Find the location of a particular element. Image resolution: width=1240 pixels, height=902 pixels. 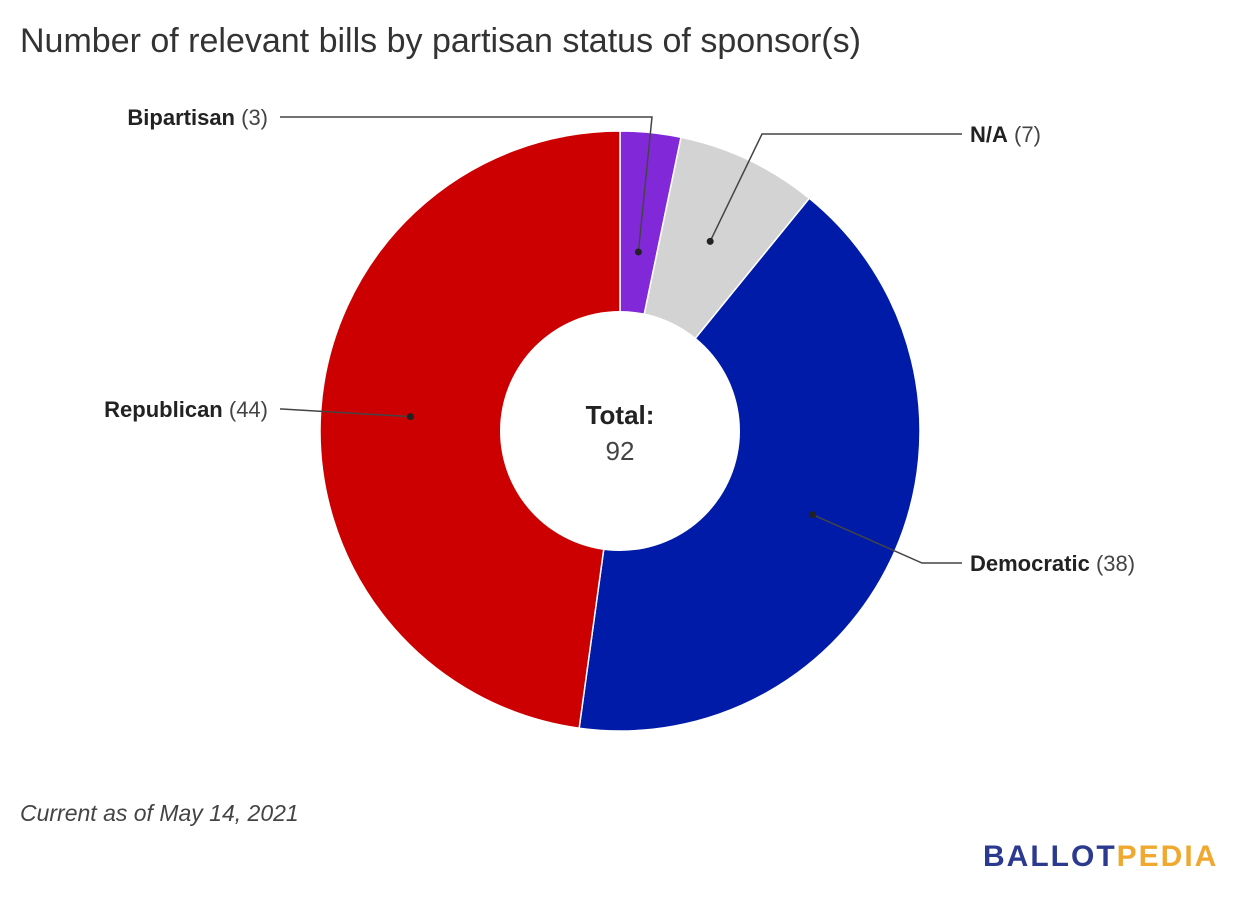

label-count-bipartisan: (3) is located at coordinates (251, 117).